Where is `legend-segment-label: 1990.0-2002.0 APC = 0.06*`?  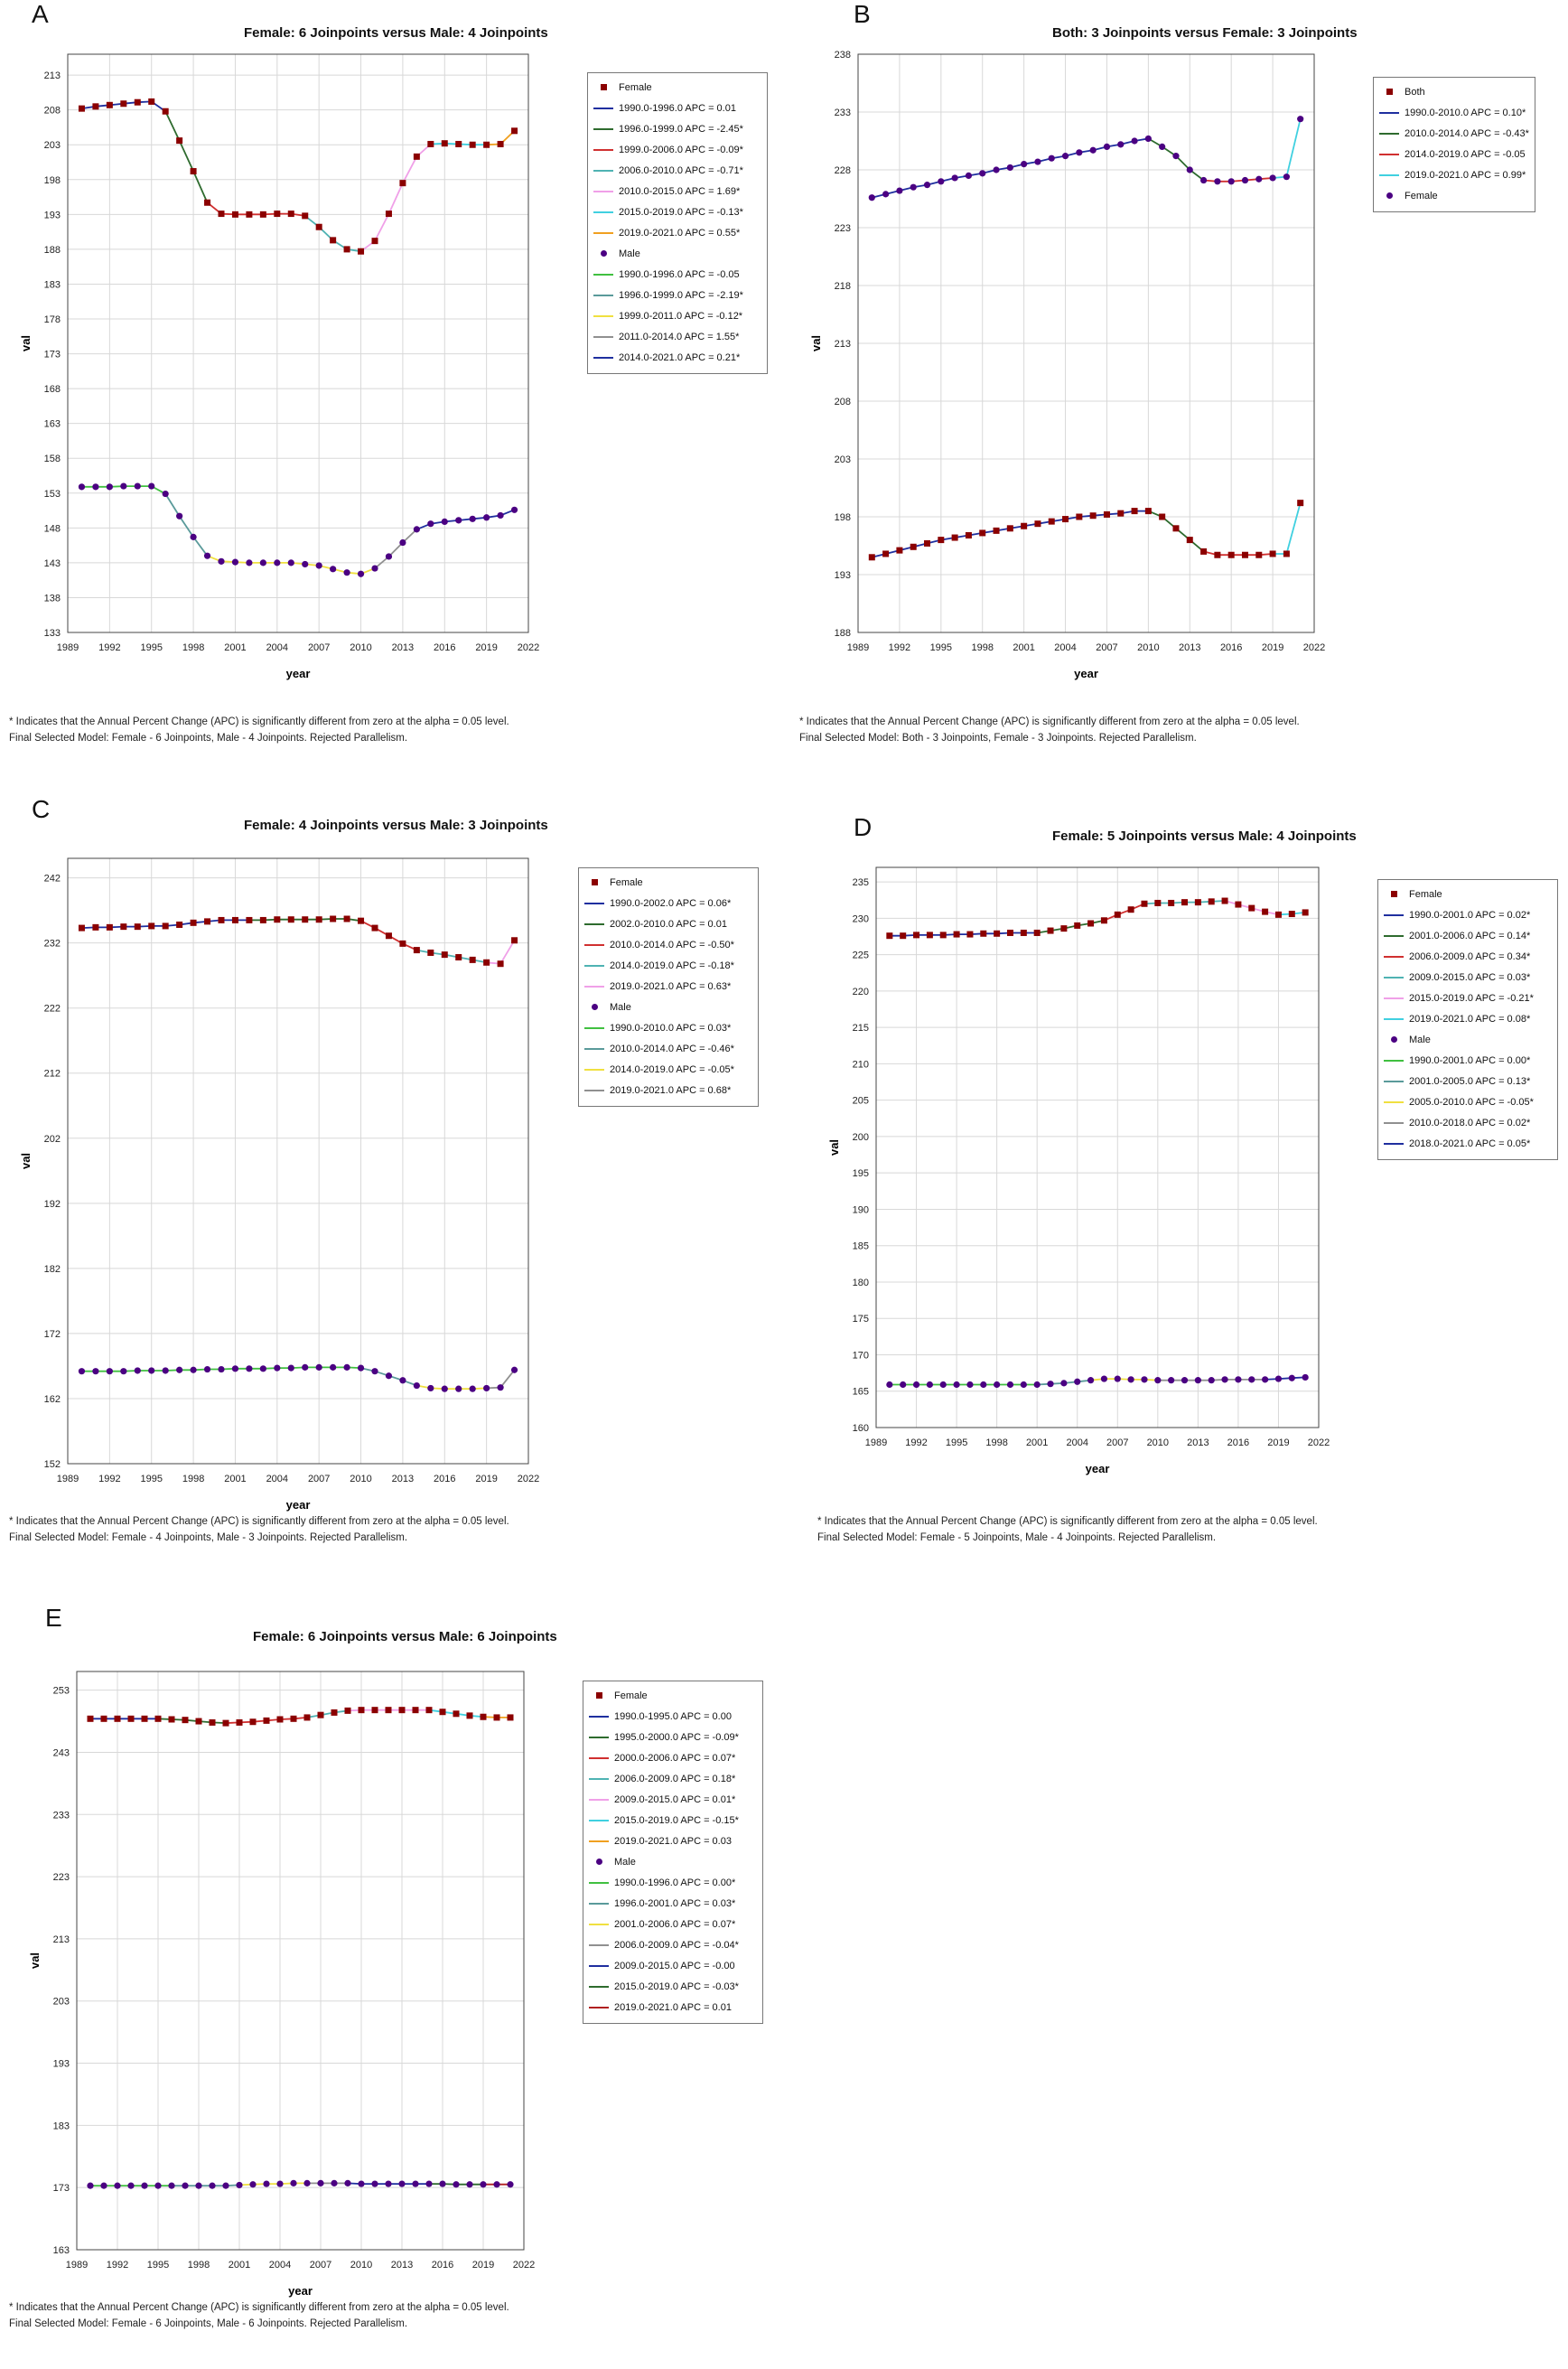 legend-segment-label: 1990.0-2002.0 APC = 0.06* is located at coordinates (671, 903).